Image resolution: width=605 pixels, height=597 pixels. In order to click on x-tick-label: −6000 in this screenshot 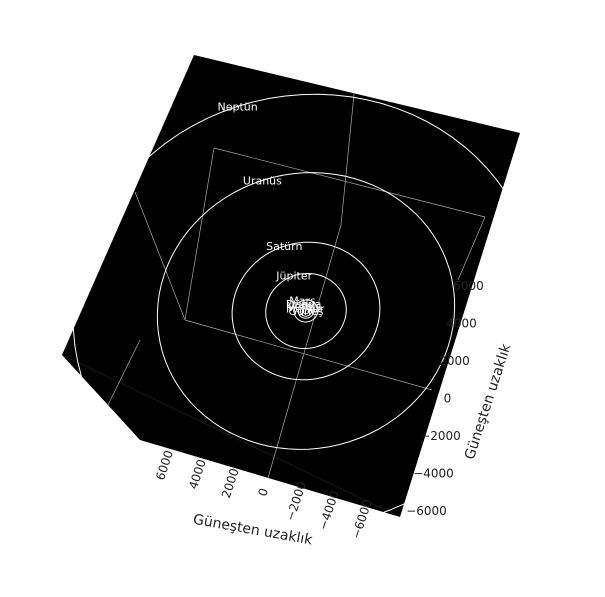, I will do `click(362, 519)`.